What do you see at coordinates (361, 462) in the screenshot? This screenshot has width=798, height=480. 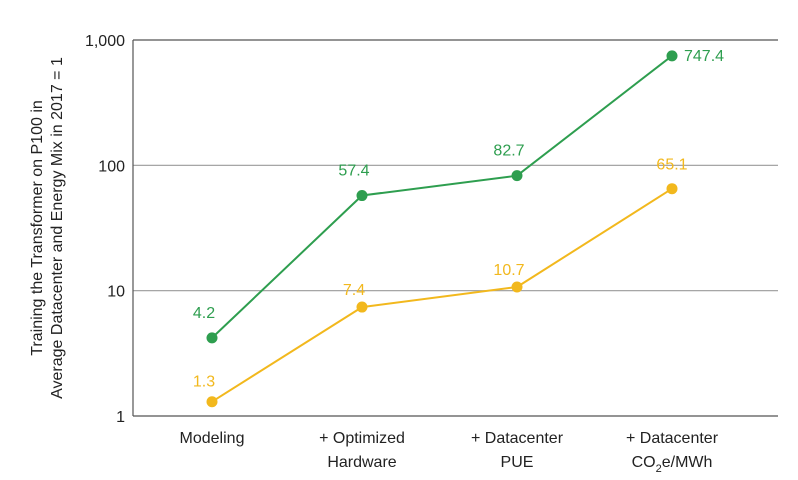 I see `x-tick-label: Hardware` at bounding box center [361, 462].